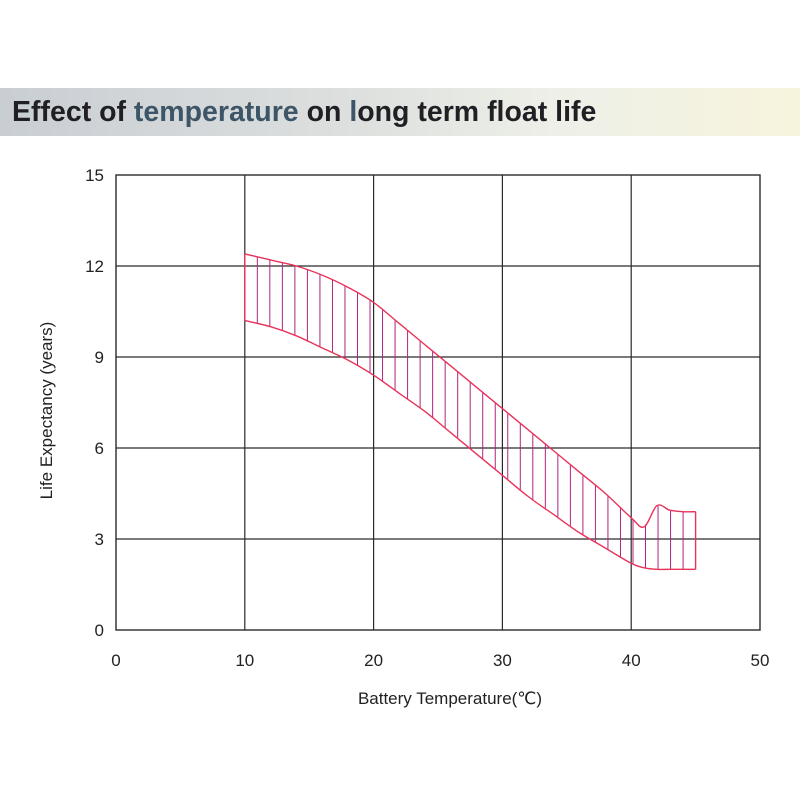 This screenshot has width=800, height=800. Describe the element at coordinates (73, 112) in the screenshot. I see `title-part-1: Effect of` at that location.